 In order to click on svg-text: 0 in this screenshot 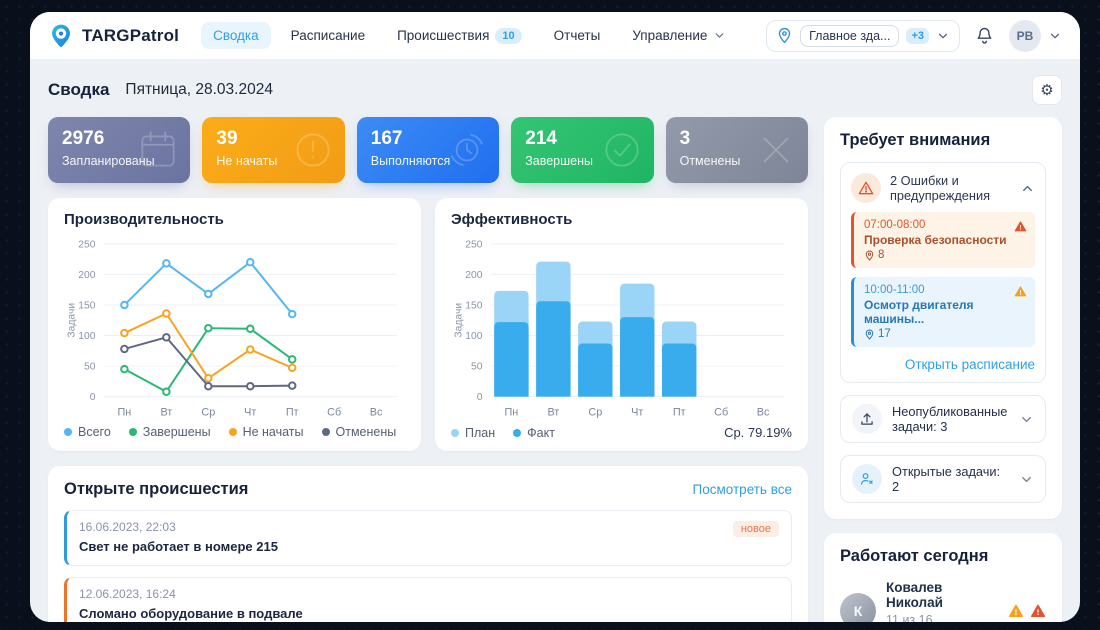, I will do `click(93, 397)`.